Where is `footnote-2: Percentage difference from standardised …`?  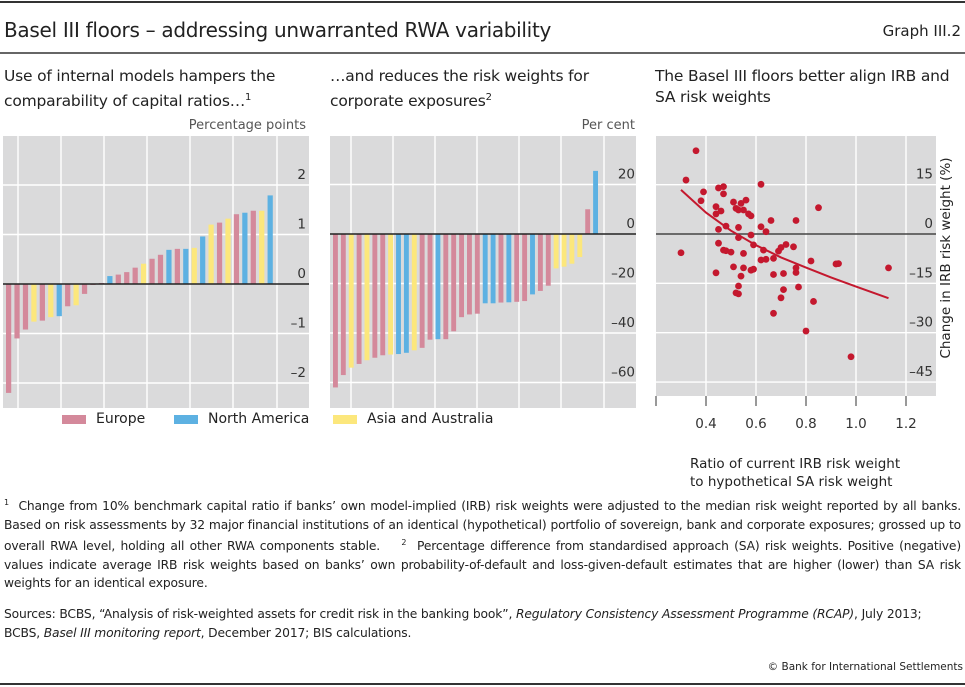 footnote-2: Percentage difference from standardised … is located at coordinates (482, 565).